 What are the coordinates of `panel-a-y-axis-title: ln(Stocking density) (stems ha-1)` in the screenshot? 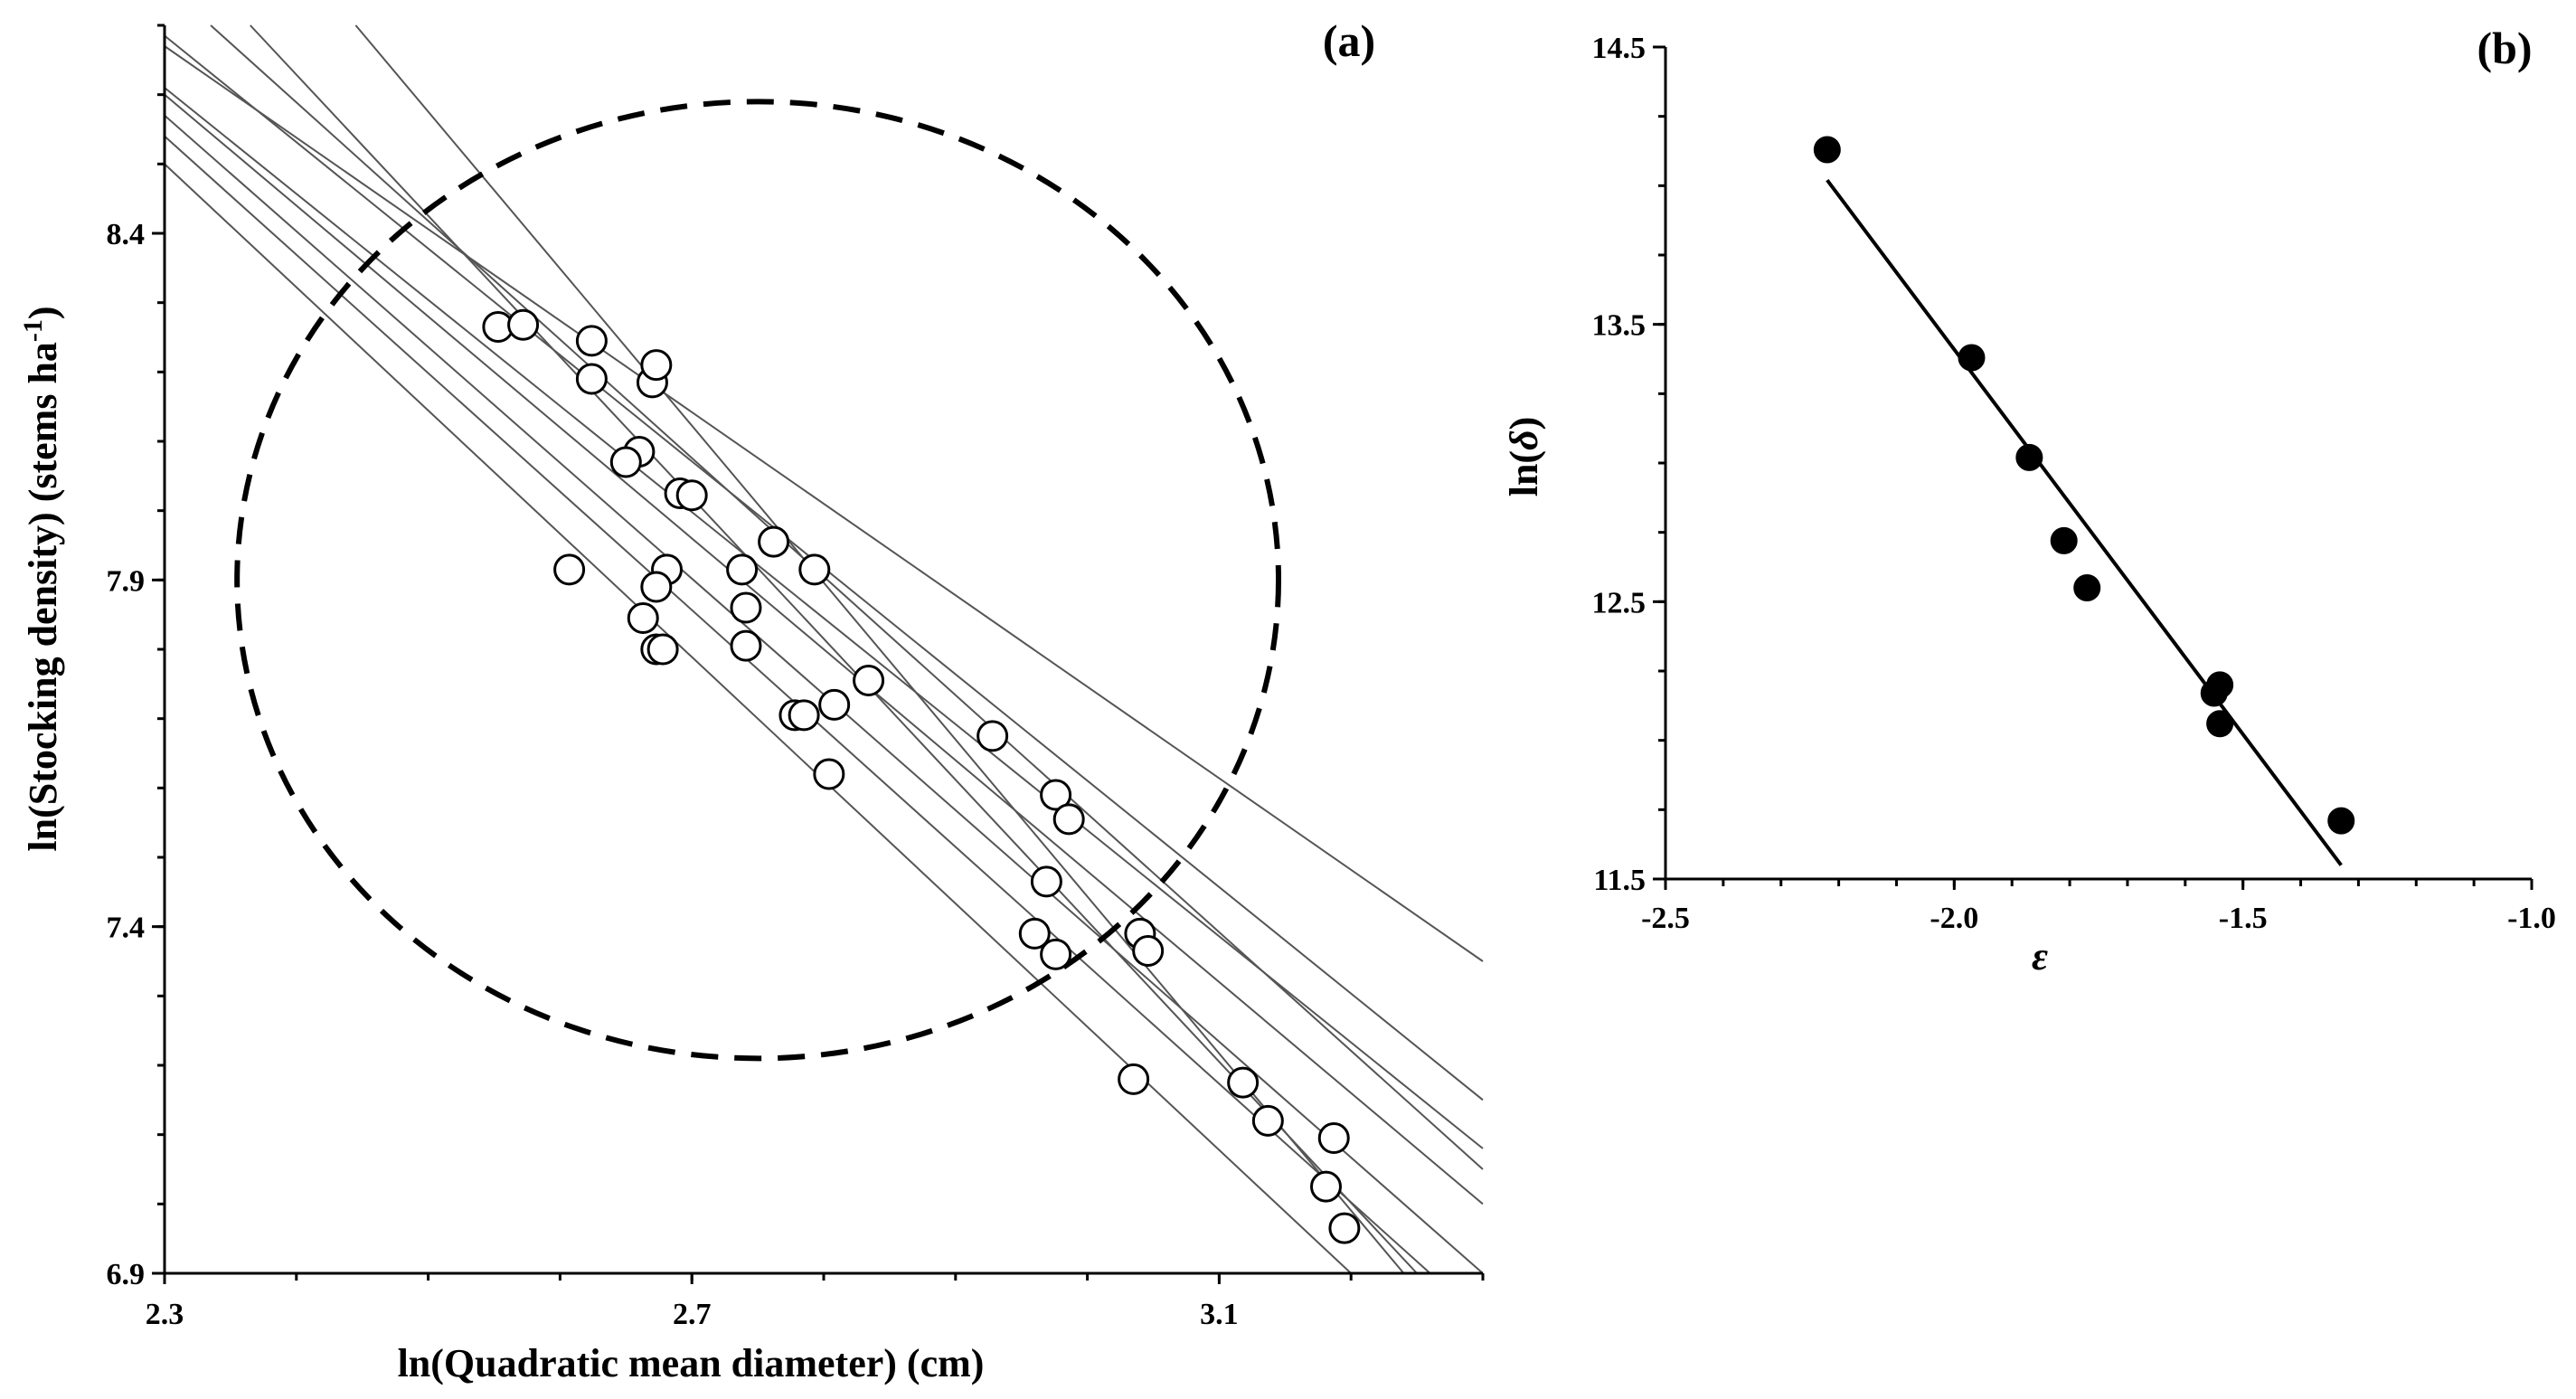 It's located at (41, 578).